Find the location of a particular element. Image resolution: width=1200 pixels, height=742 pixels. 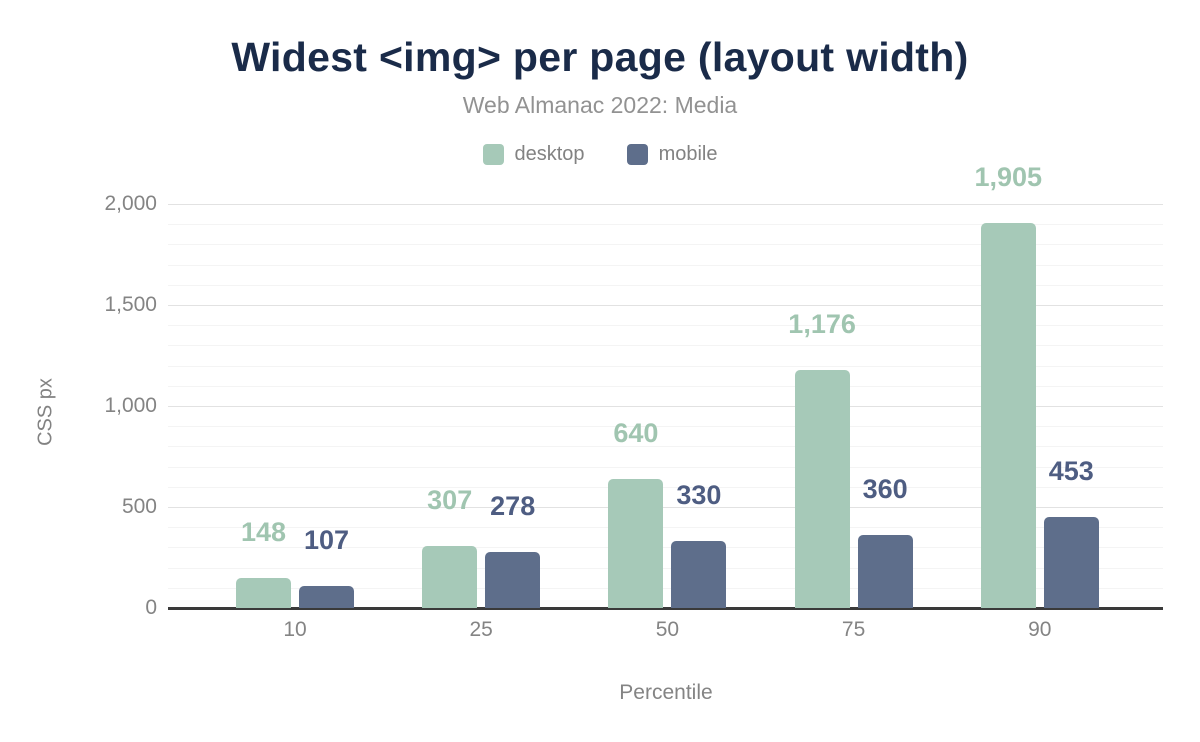

bar-value-mobile-p10: 107 is located at coordinates (326, 540).